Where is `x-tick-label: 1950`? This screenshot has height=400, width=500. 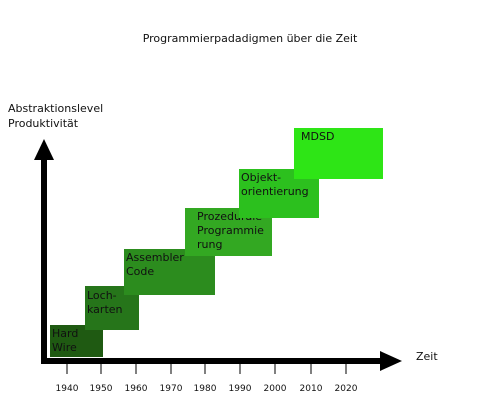
x-tick-label: 1950 is located at coordinates (101, 389).